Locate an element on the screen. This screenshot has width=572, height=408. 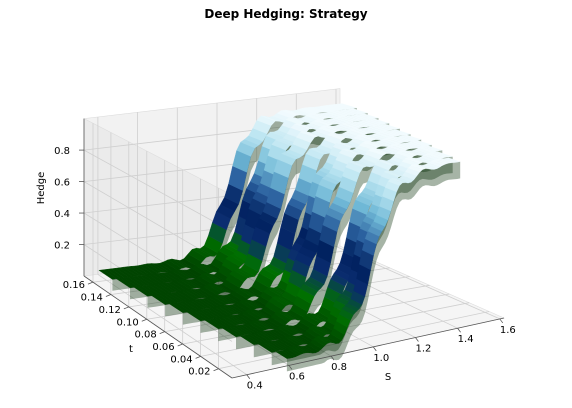
z-tick-label: 0.4 is located at coordinates (62, 214).